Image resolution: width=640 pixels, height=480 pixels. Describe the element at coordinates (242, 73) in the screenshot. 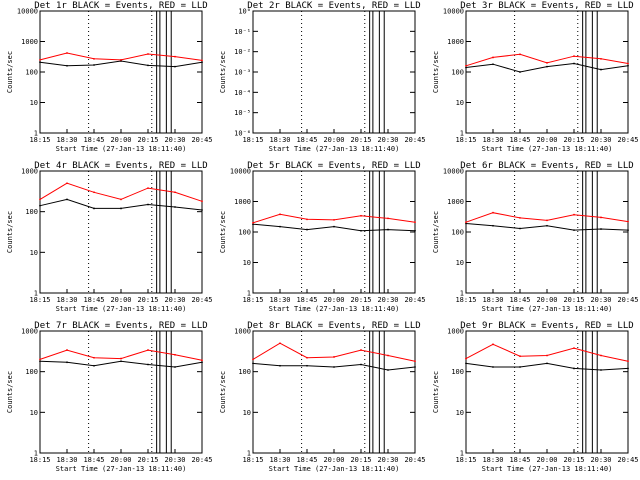

I see `y-tick-label: 10⁻³` at that location.